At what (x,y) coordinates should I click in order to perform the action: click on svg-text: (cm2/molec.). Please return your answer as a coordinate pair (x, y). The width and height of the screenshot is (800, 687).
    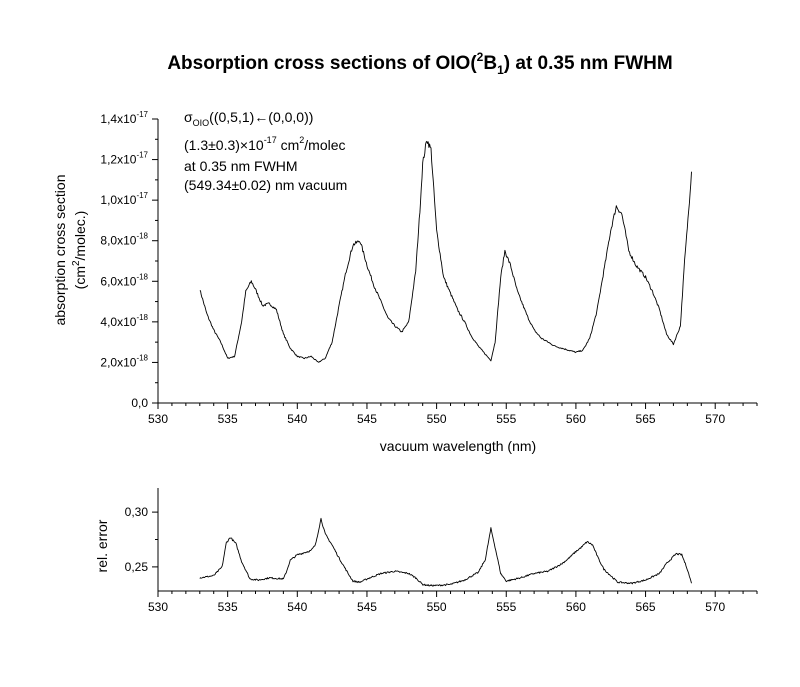
    Looking at the image, I should click on (79, 250).